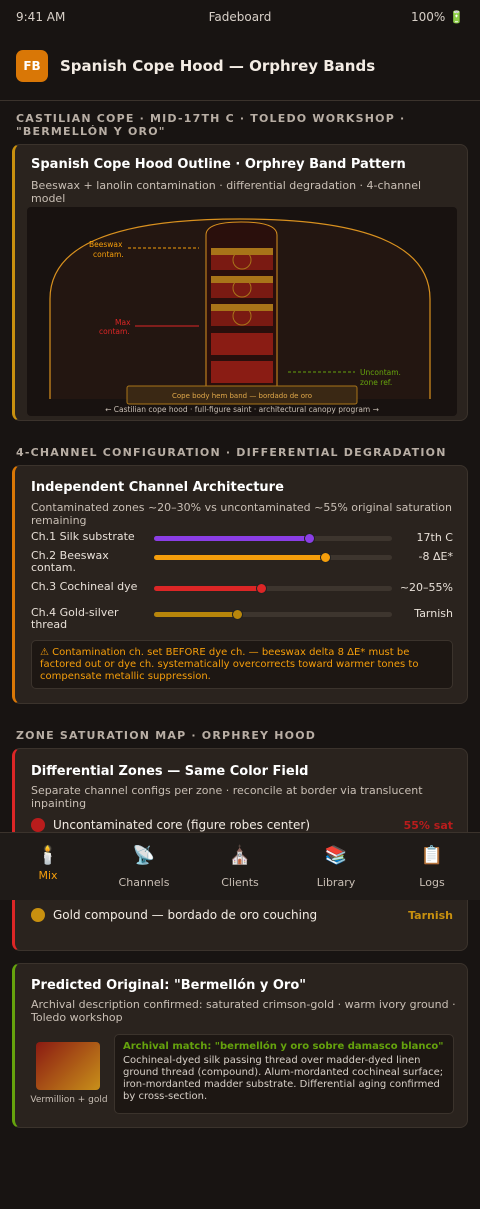 This screenshot has width=480, height=1209. What do you see at coordinates (144, 855) in the screenshot?
I see `nav-icon: 📡` at bounding box center [144, 855].